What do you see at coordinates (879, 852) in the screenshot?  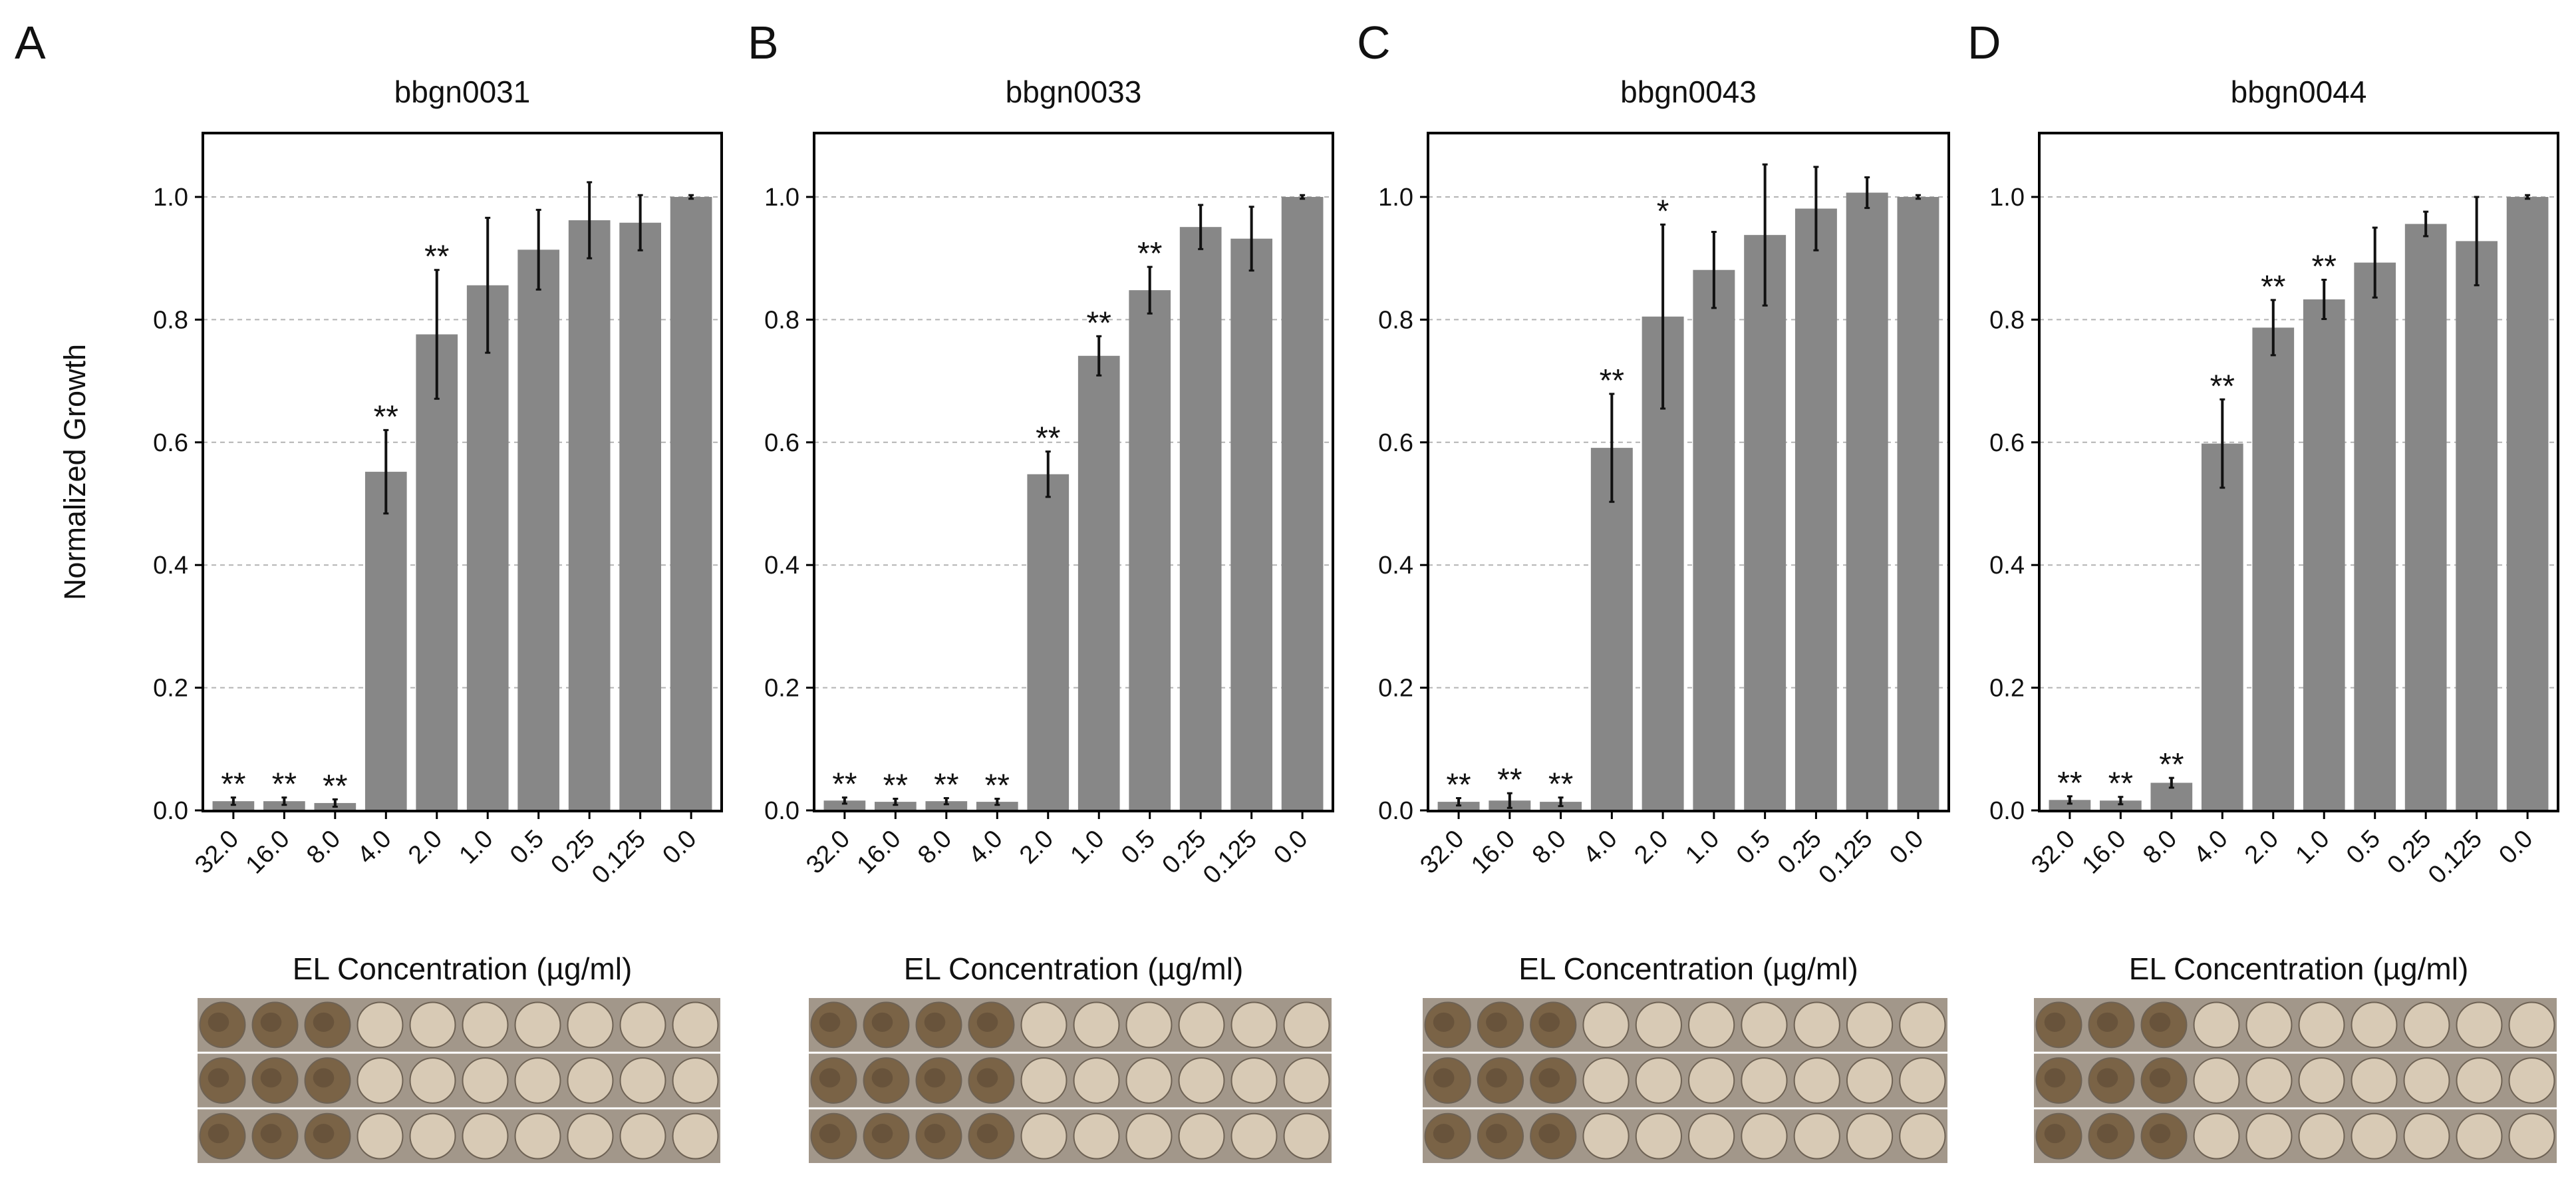 I see `x-tick-label: 16.0` at bounding box center [879, 852].